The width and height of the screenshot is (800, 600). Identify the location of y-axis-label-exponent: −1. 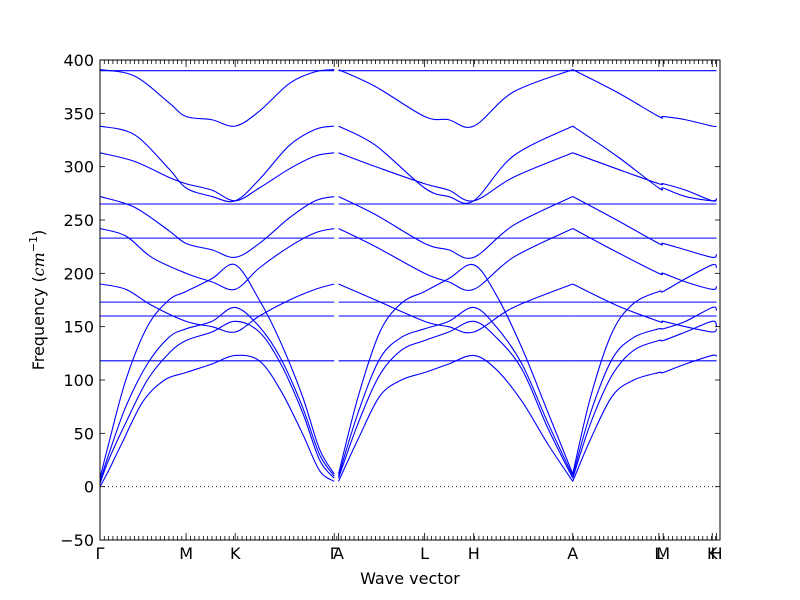
(33, 244).